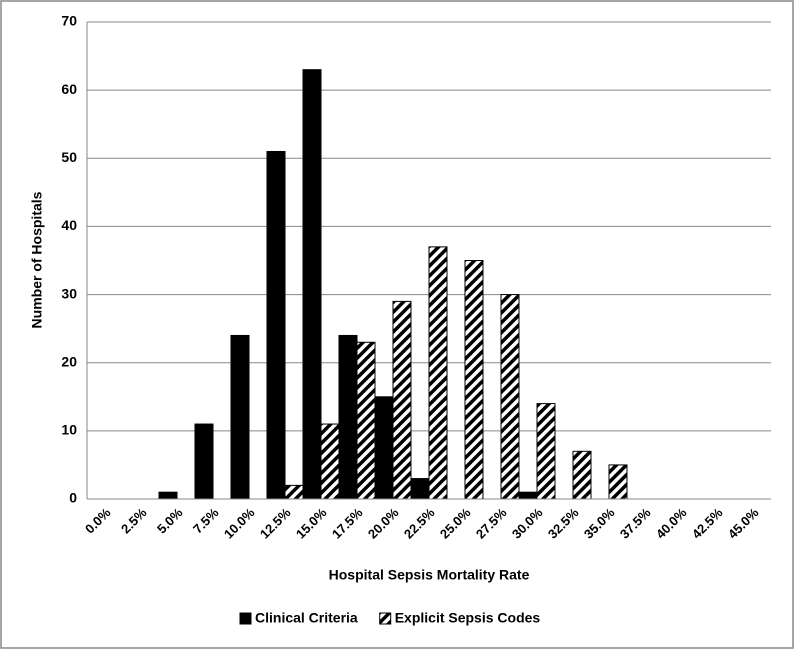 Image resolution: width=795 pixels, height=650 pixels. What do you see at coordinates (429, 575) in the screenshot?
I see `x-axis-label: Hospital Sepsis Mortality Rate` at bounding box center [429, 575].